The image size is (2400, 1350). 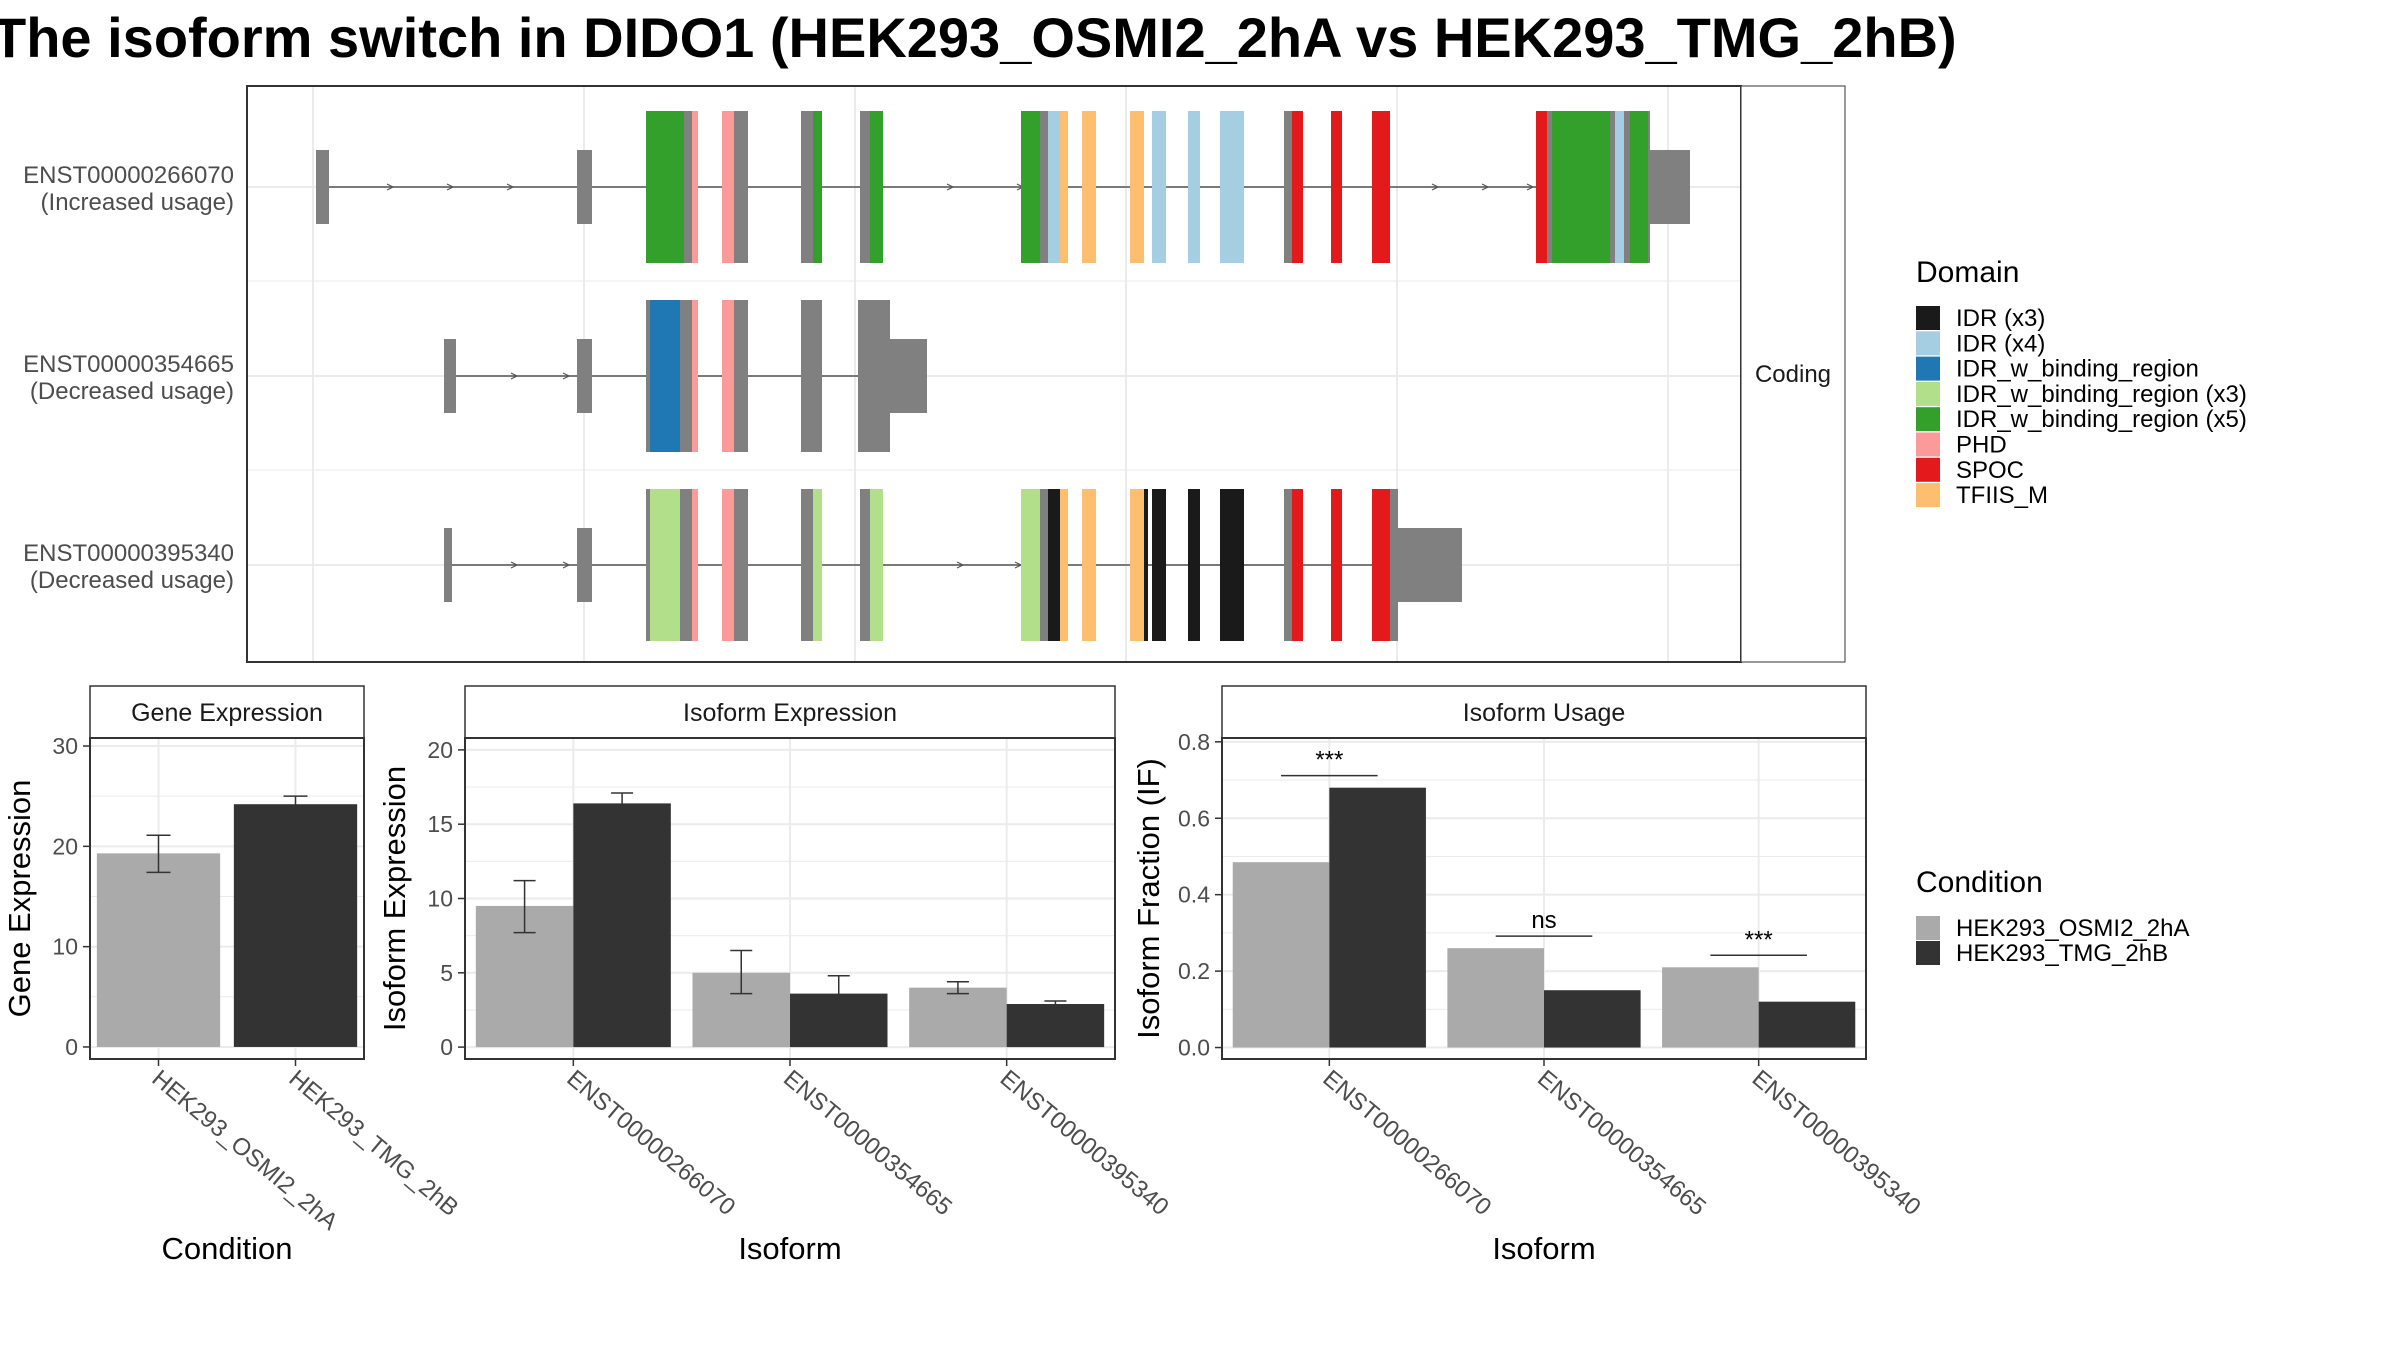 I want to click on facet-strip-coding, so click(x=1793, y=374).